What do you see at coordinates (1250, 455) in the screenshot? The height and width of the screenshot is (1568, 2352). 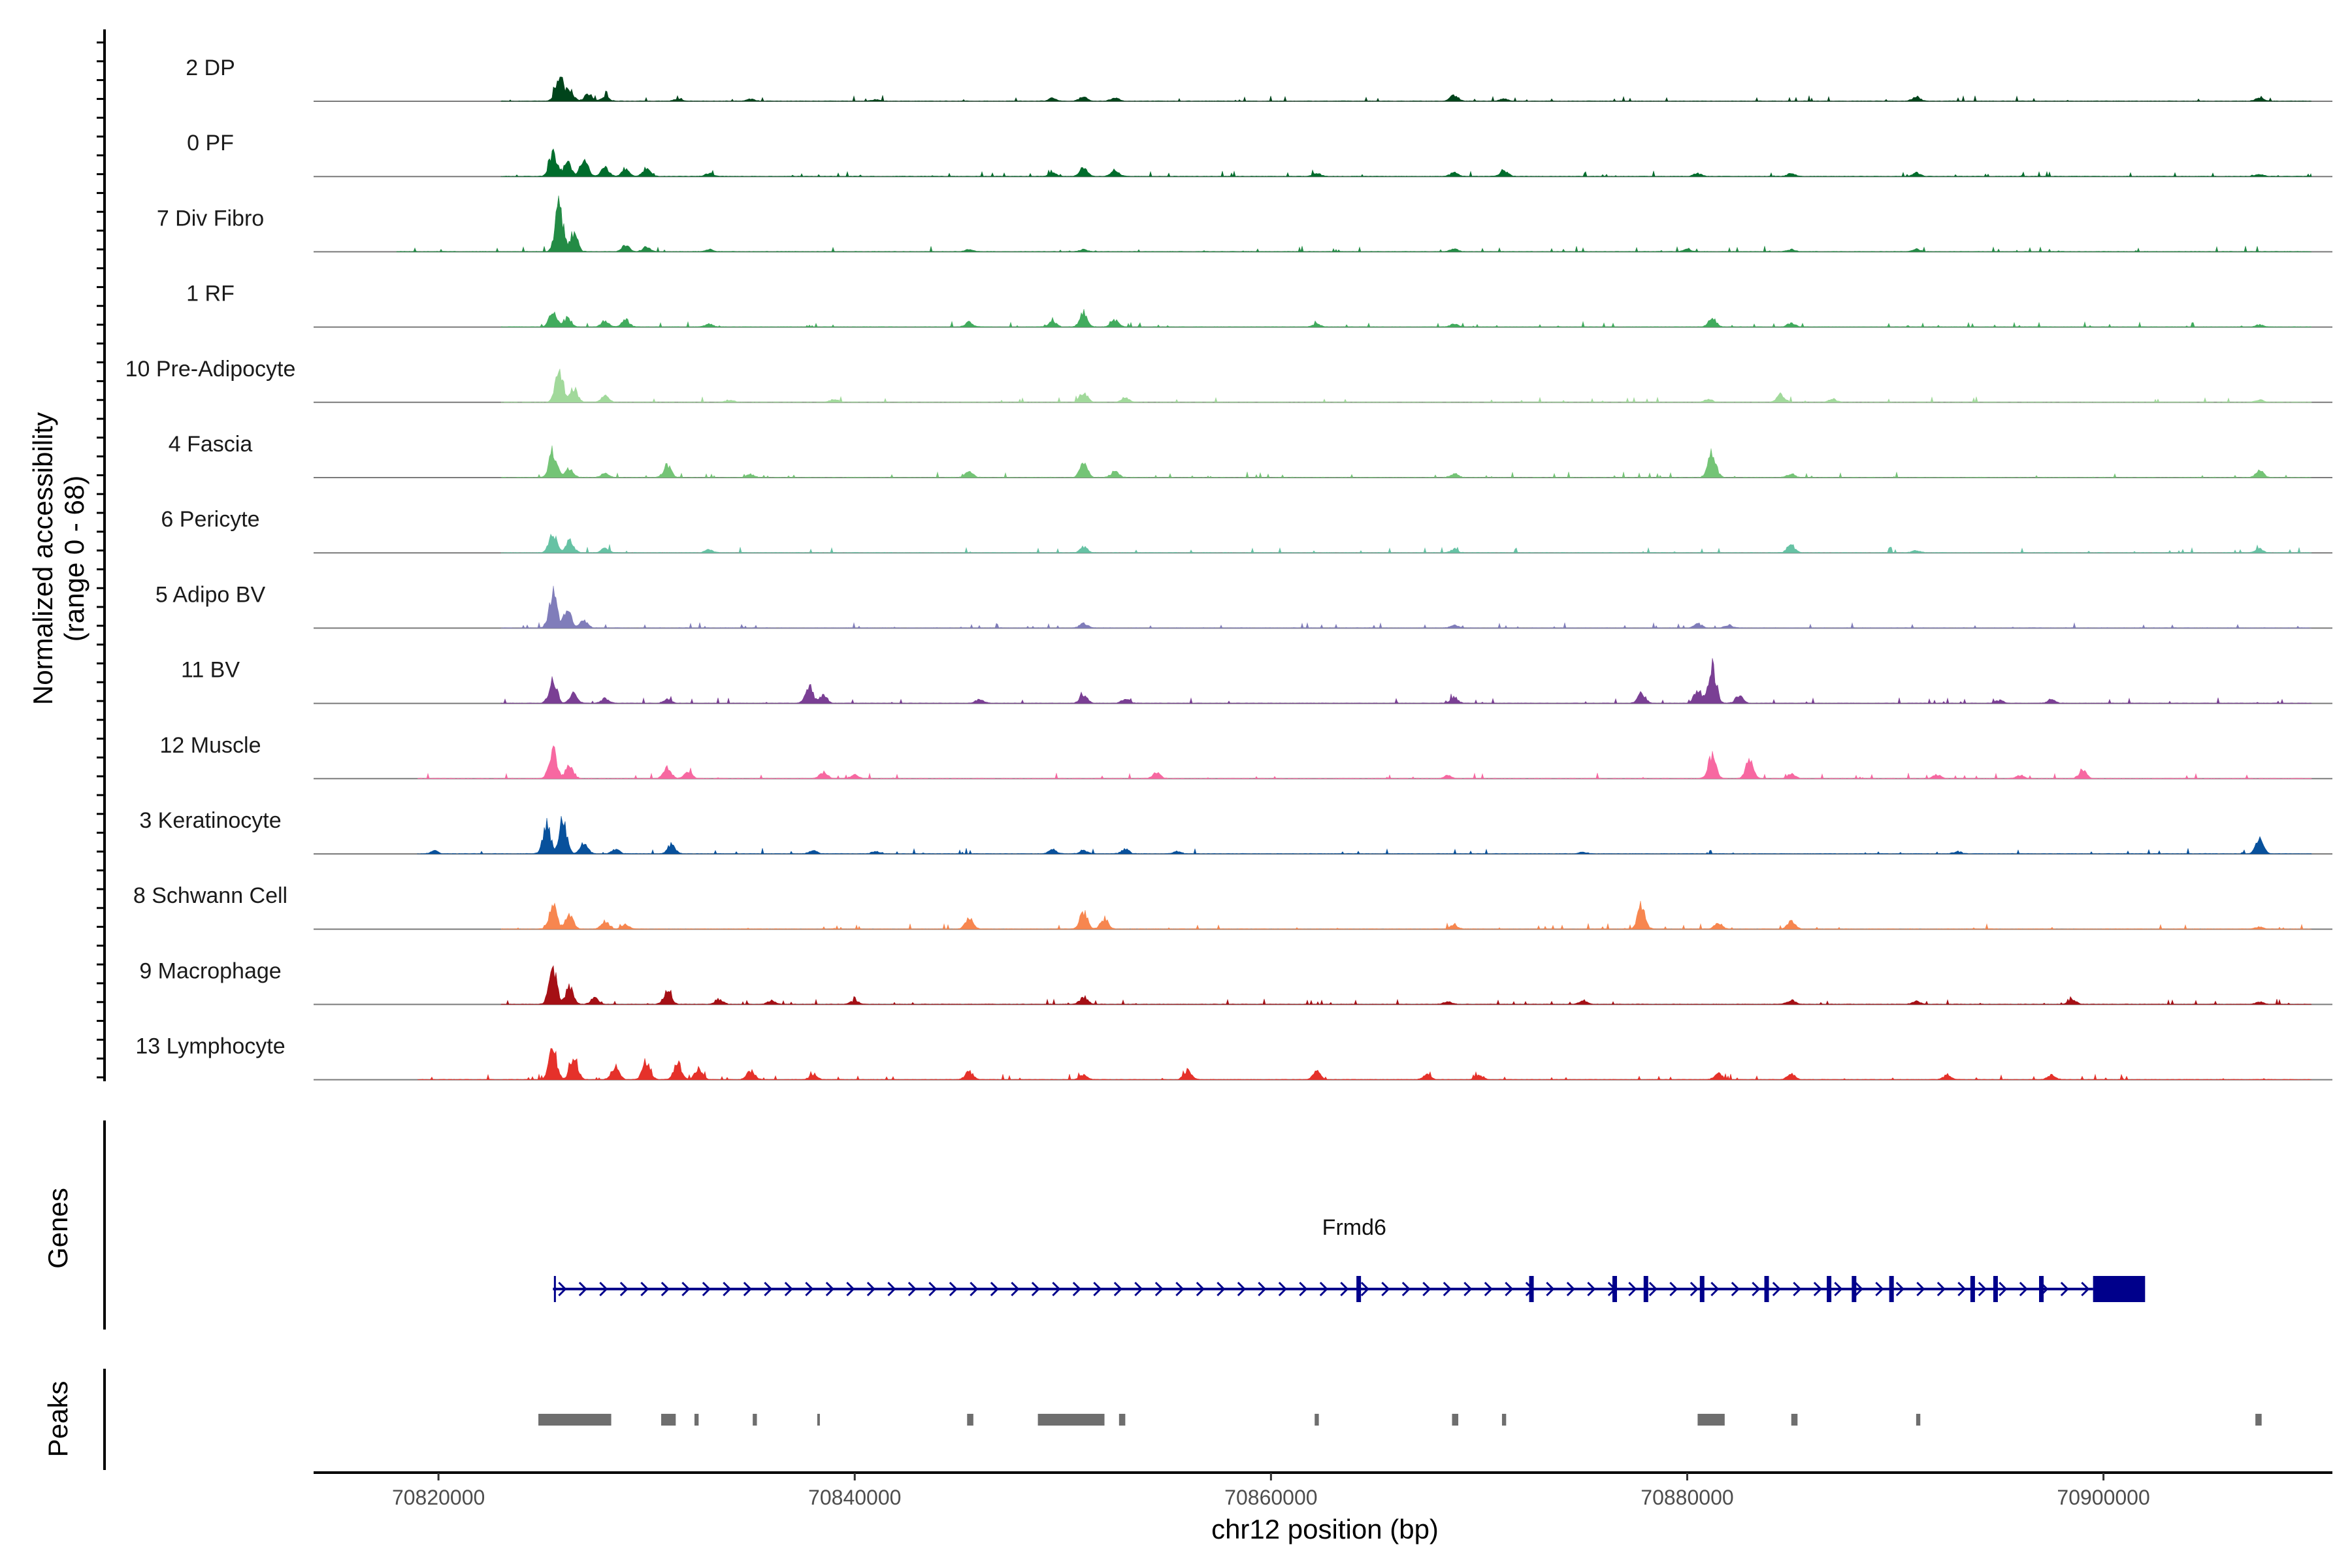 I see `track-6: 4 Fascia` at bounding box center [1250, 455].